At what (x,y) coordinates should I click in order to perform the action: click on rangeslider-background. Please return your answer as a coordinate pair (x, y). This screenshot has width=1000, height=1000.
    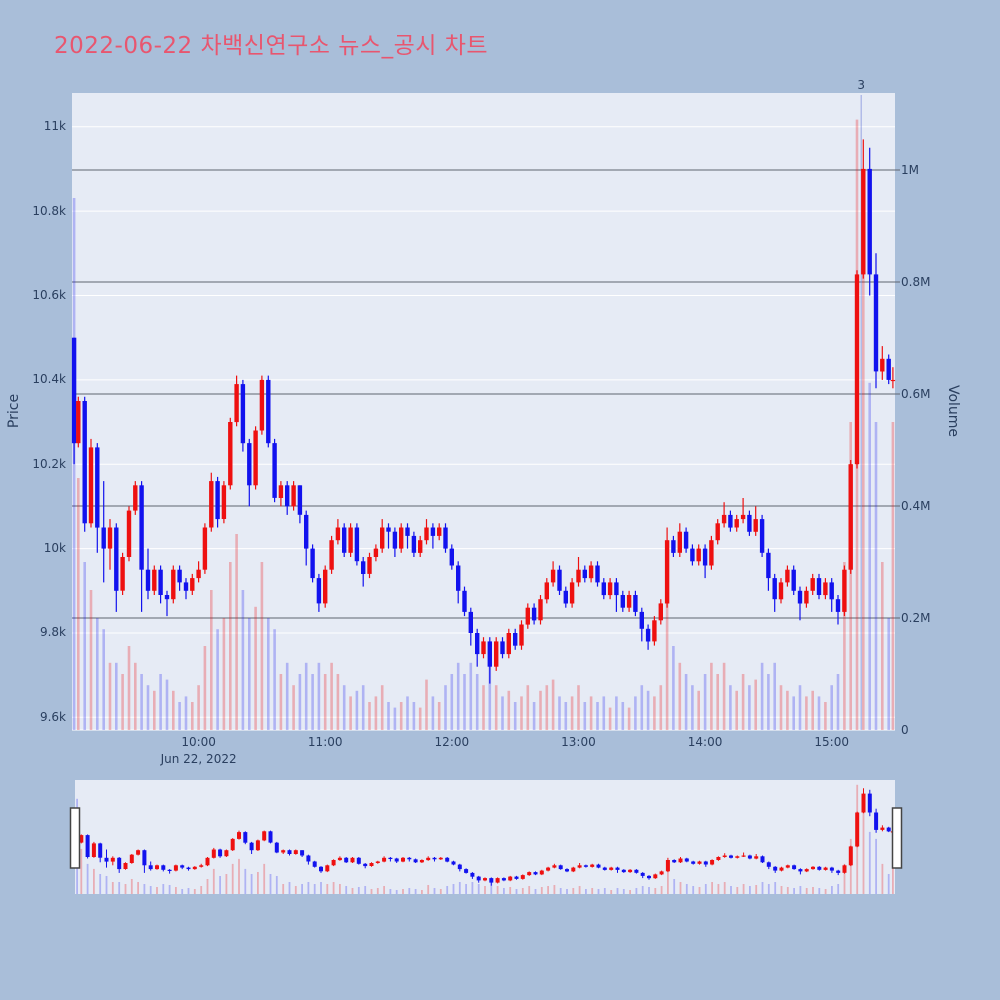
    Looking at the image, I should click on (485, 837).